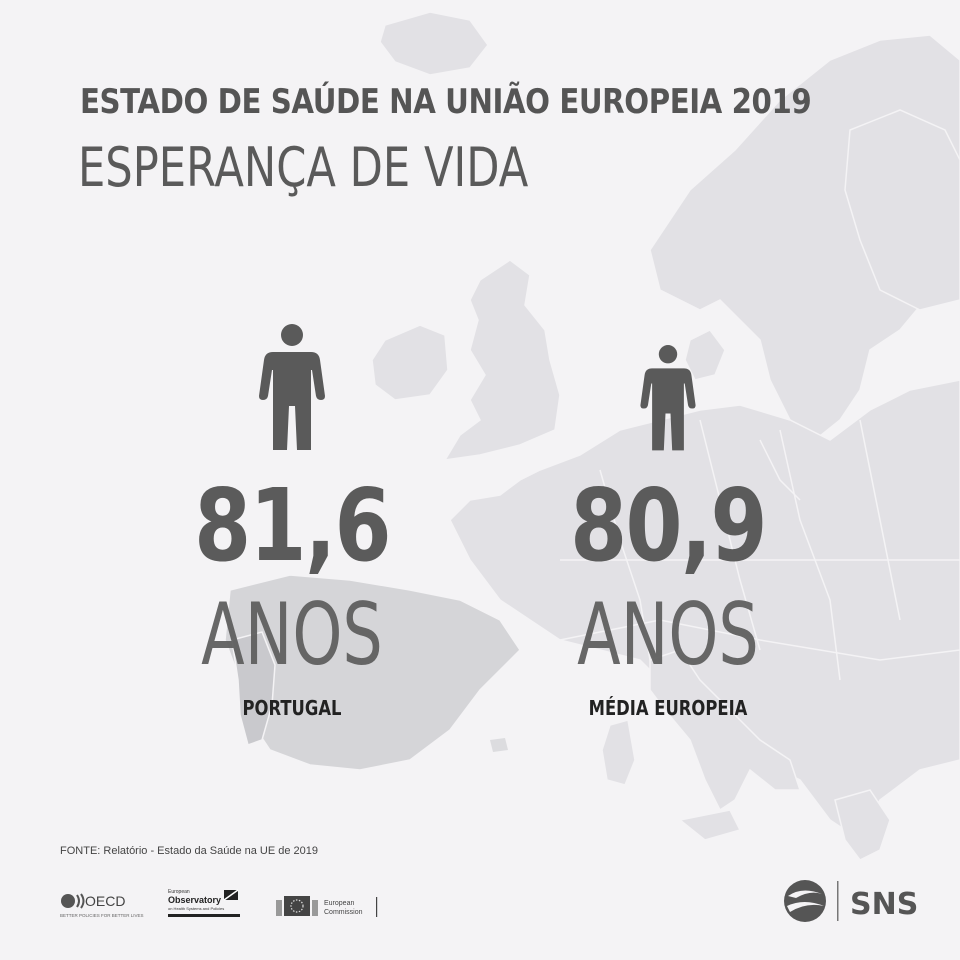  I want to click on page-title: ESTADO DE SAÚDE NA UNIÃO EUROPEIA 2019, so click(446, 102).